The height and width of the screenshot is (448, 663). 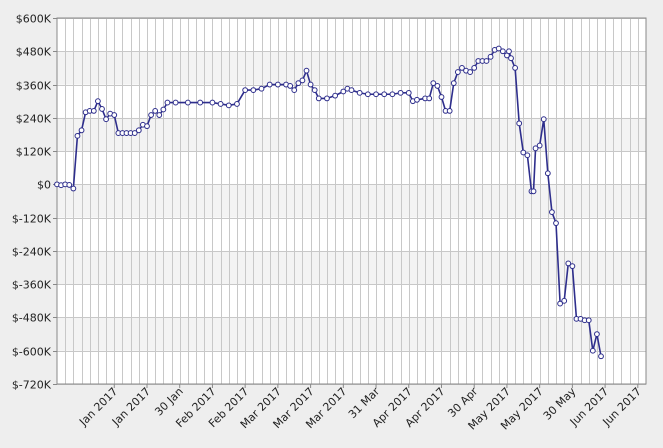 I want to click on y-tick-label: $-360K, so click(x=32, y=285).